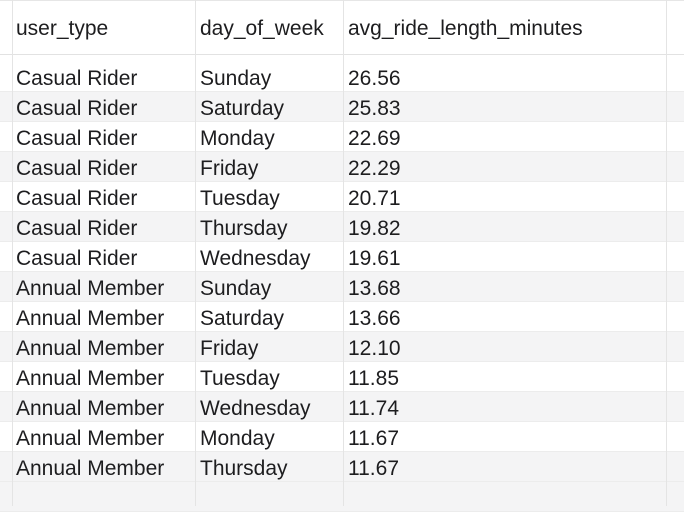 This screenshot has height=512, width=684. What do you see at coordinates (262, 28) in the screenshot?
I see `column-header-day-of-week: day_of_week` at bounding box center [262, 28].